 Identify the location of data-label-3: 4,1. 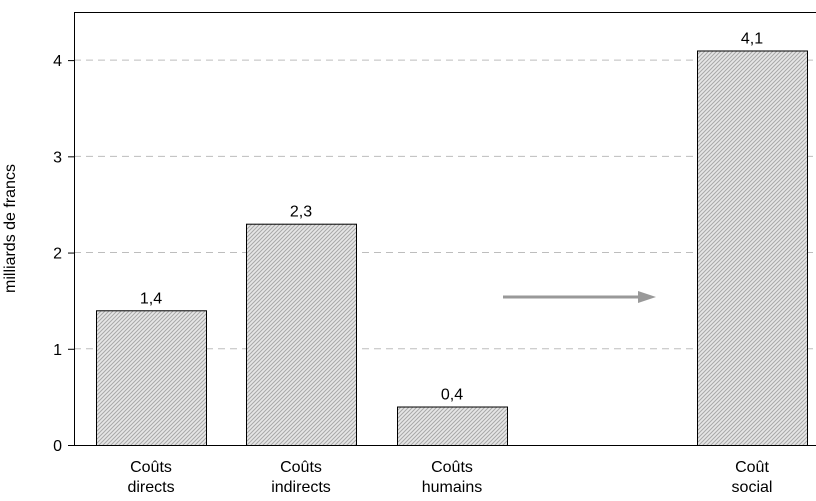
(752, 38).